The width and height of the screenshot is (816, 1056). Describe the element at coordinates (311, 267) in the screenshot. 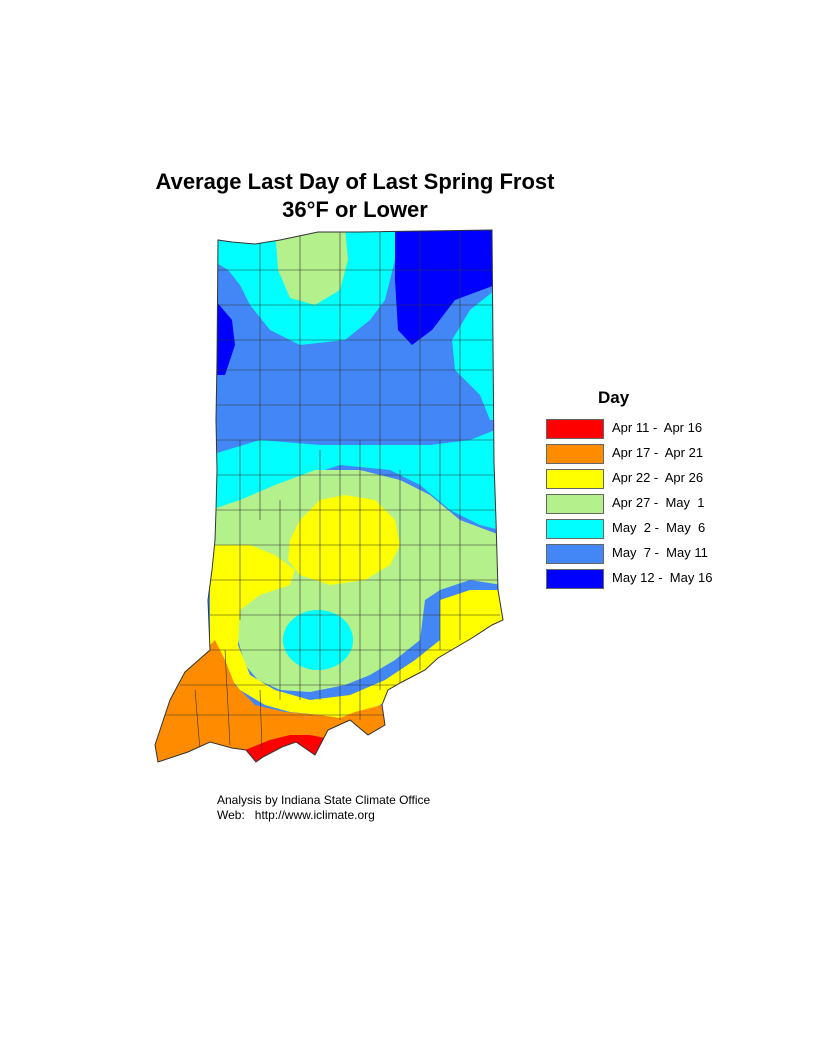

I see `zone-apr27-may1-north` at that location.